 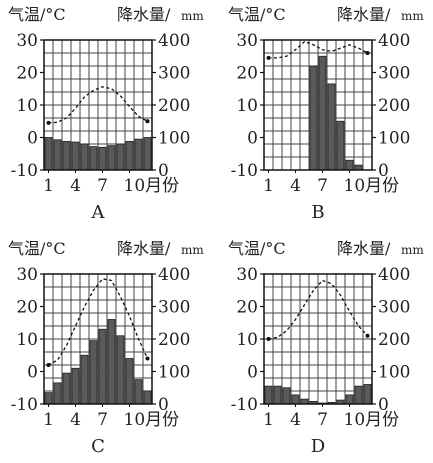 What do you see at coordinates (98, 446) in the screenshot?
I see `panel-label: C` at bounding box center [98, 446].